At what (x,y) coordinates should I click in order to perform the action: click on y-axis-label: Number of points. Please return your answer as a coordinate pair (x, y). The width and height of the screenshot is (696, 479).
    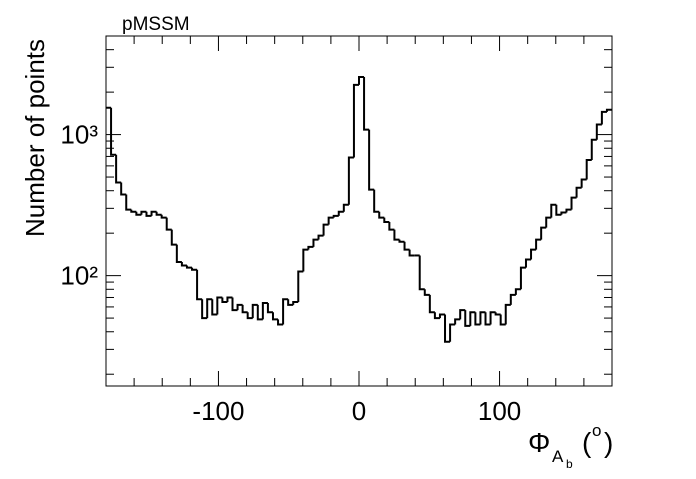
    Looking at the image, I should click on (35, 138).